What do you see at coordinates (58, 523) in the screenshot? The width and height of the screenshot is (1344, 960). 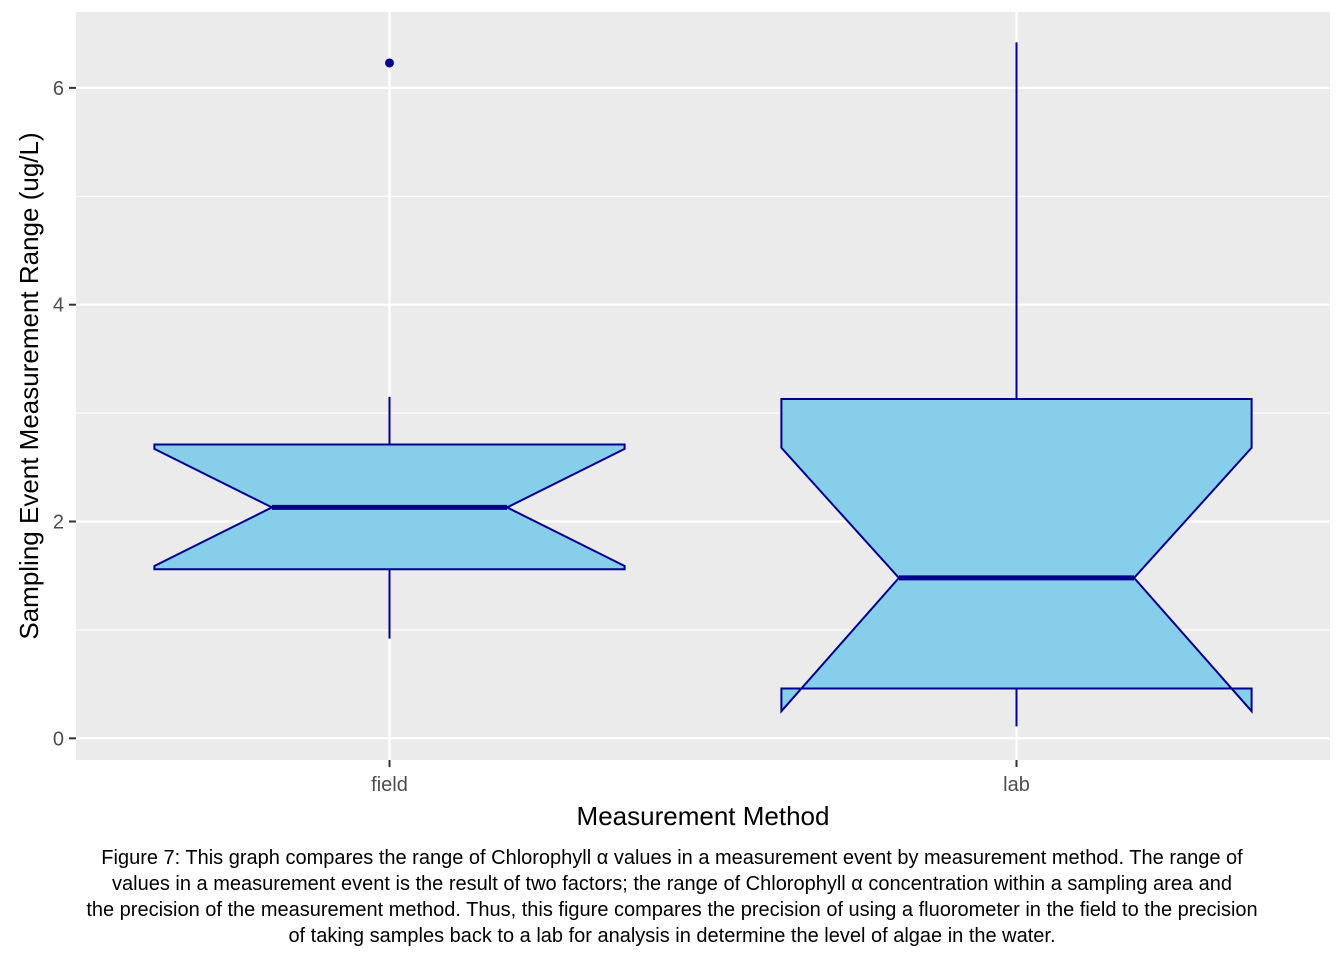 I see `y-tick-label: 2` at bounding box center [58, 523].